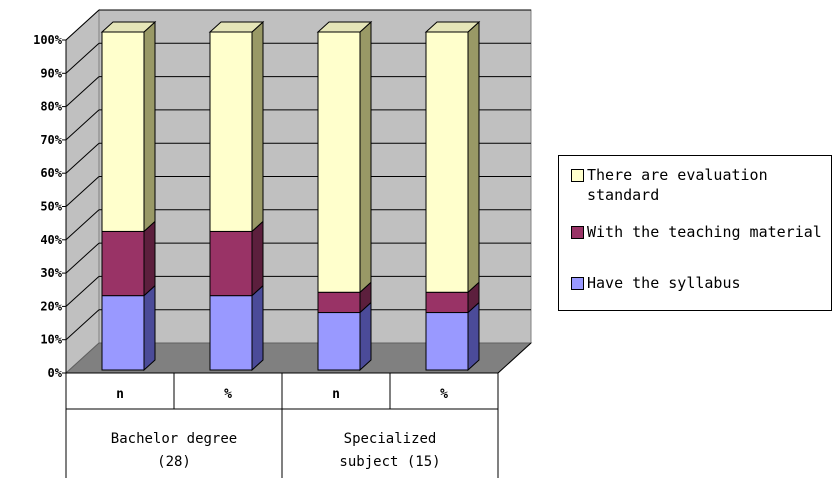 The image size is (836, 480). I want to click on y-tick-label: 90%, so click(51, 73).